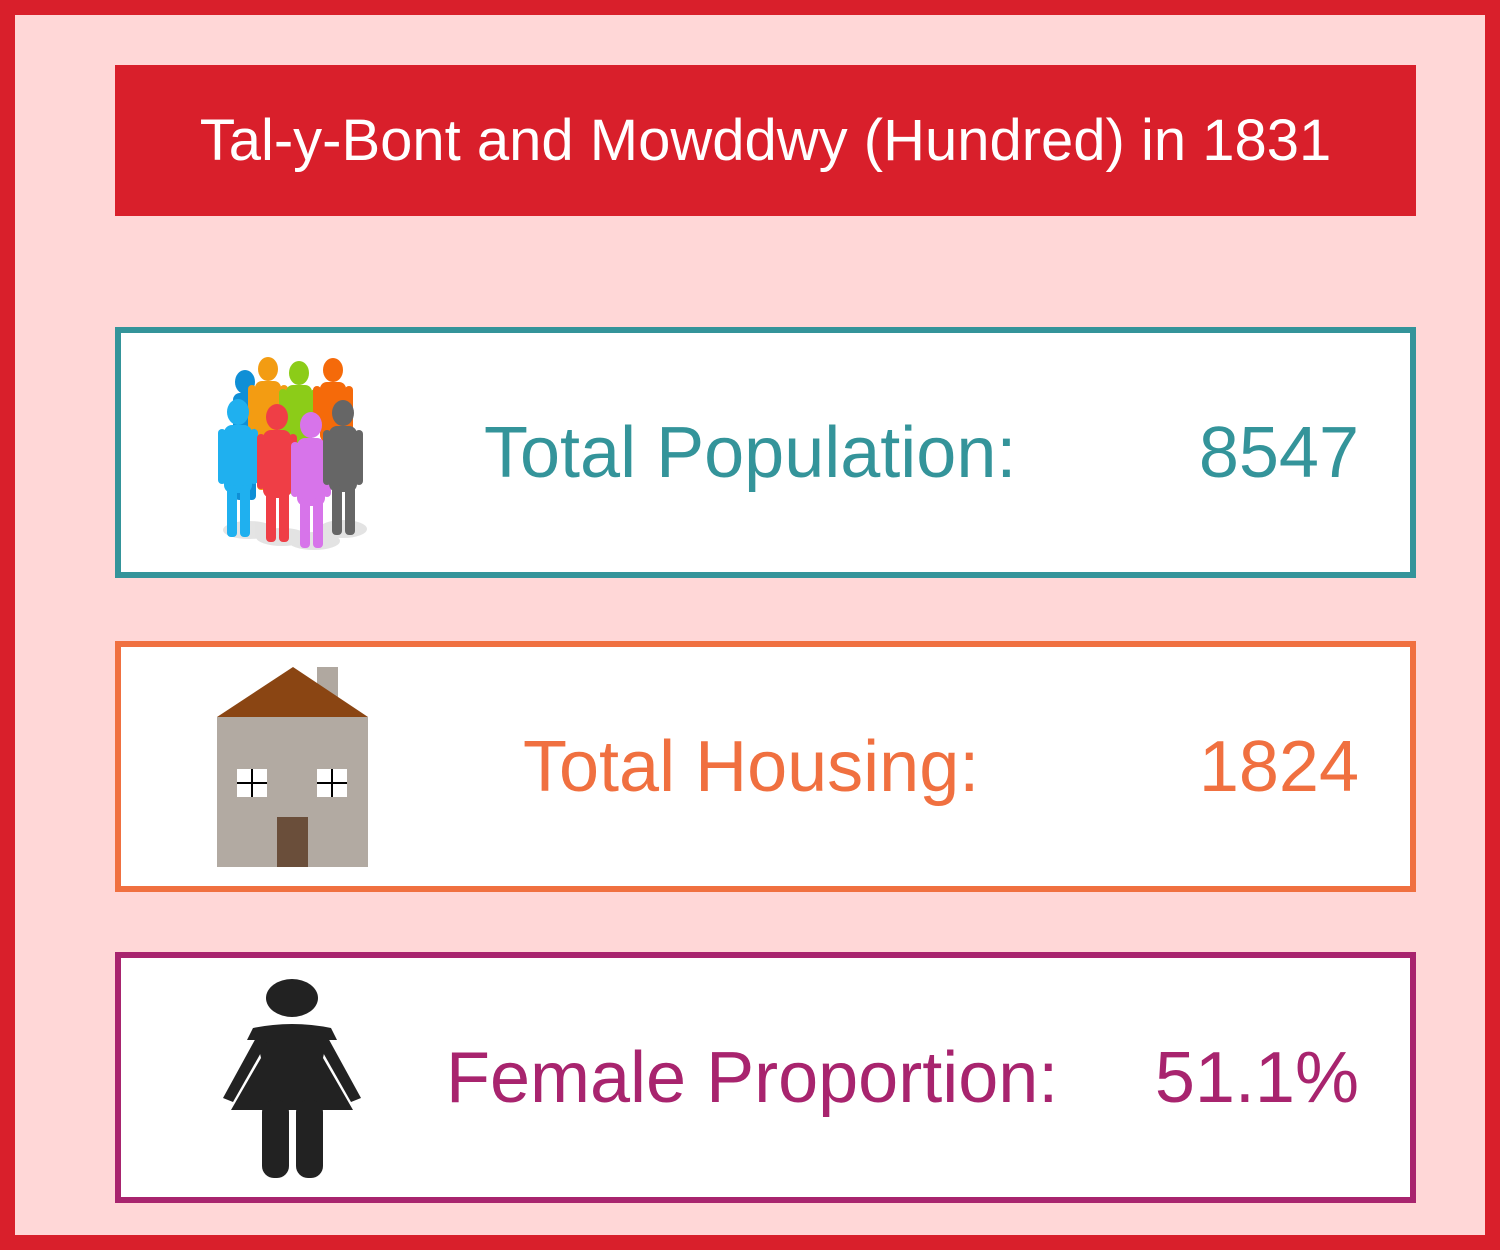  I want to click on title-banner: Tal-y-Bont and Mowddwy (Hundred) in 1831, so click(765, 140).